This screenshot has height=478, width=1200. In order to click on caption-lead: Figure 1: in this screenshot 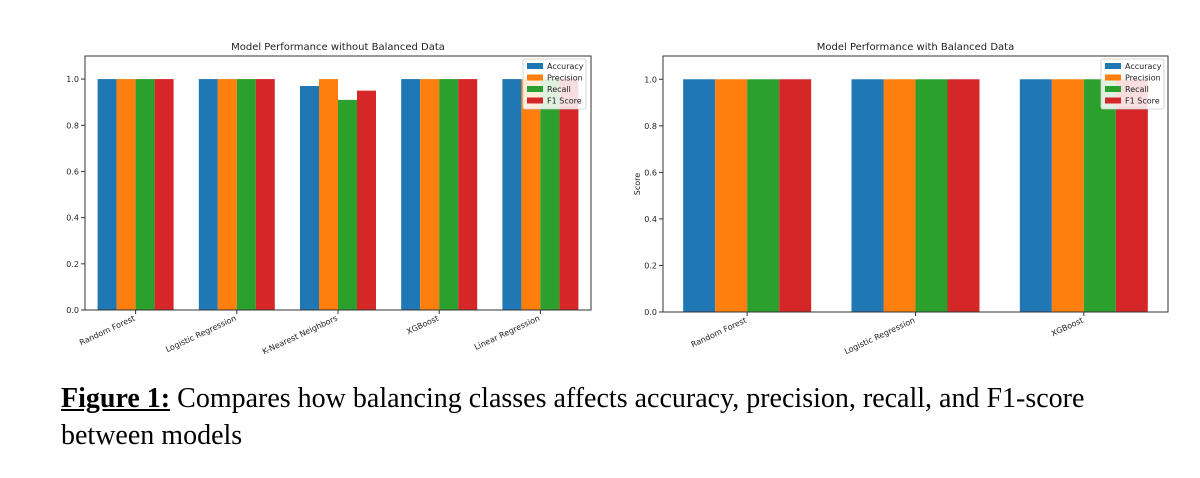, I will do `click(116, 398)`.